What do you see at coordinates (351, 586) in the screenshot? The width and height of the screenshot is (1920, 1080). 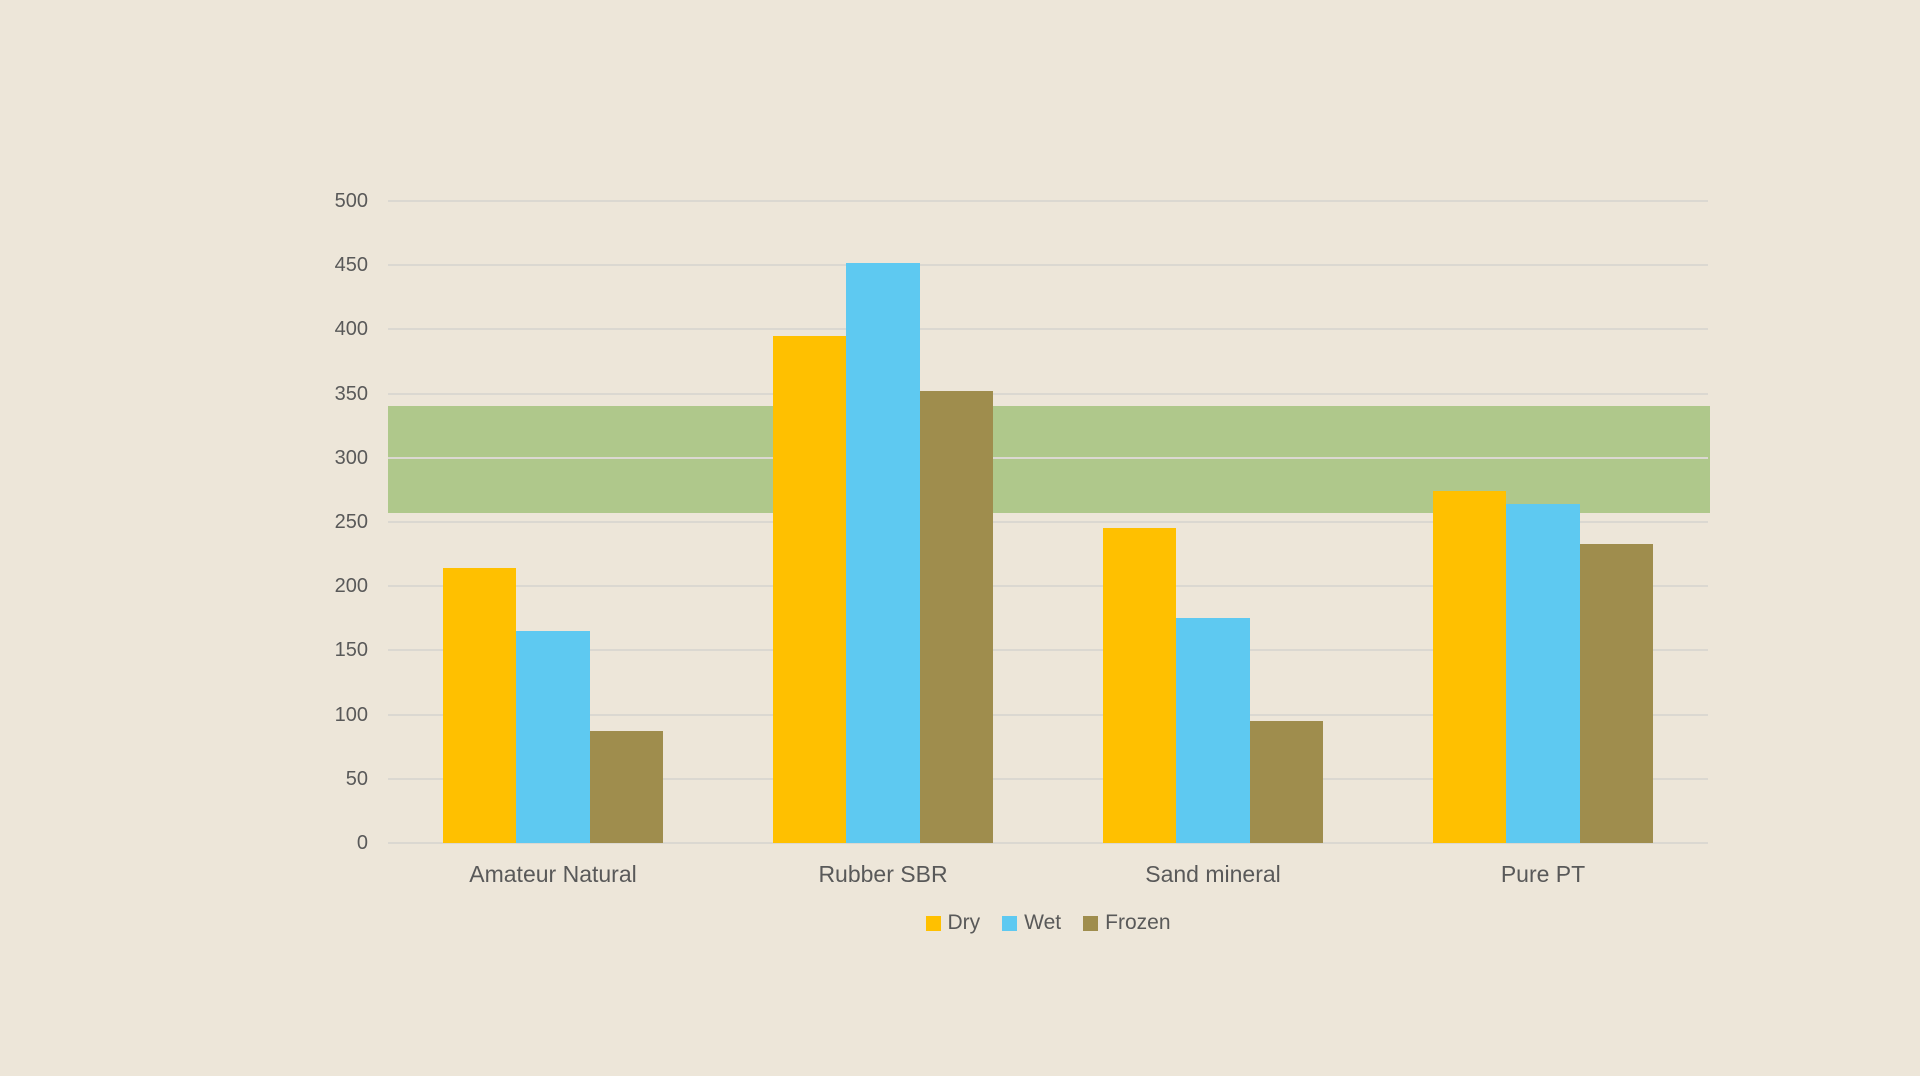 I see `y-axis-label-200: 200` at bounding box center [351, 586].